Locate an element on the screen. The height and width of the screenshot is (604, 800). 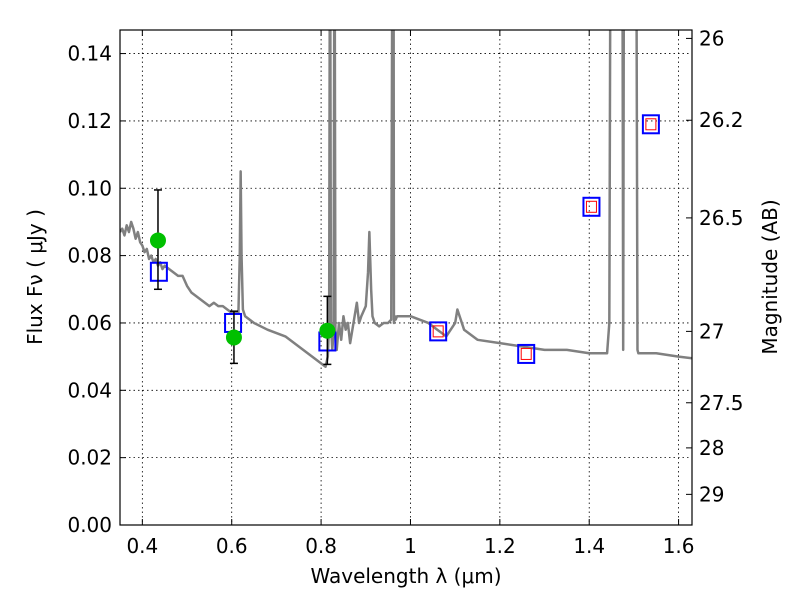
y-axis-title: Flux Fν ( μJy ) is located at coordinates (35, 277).